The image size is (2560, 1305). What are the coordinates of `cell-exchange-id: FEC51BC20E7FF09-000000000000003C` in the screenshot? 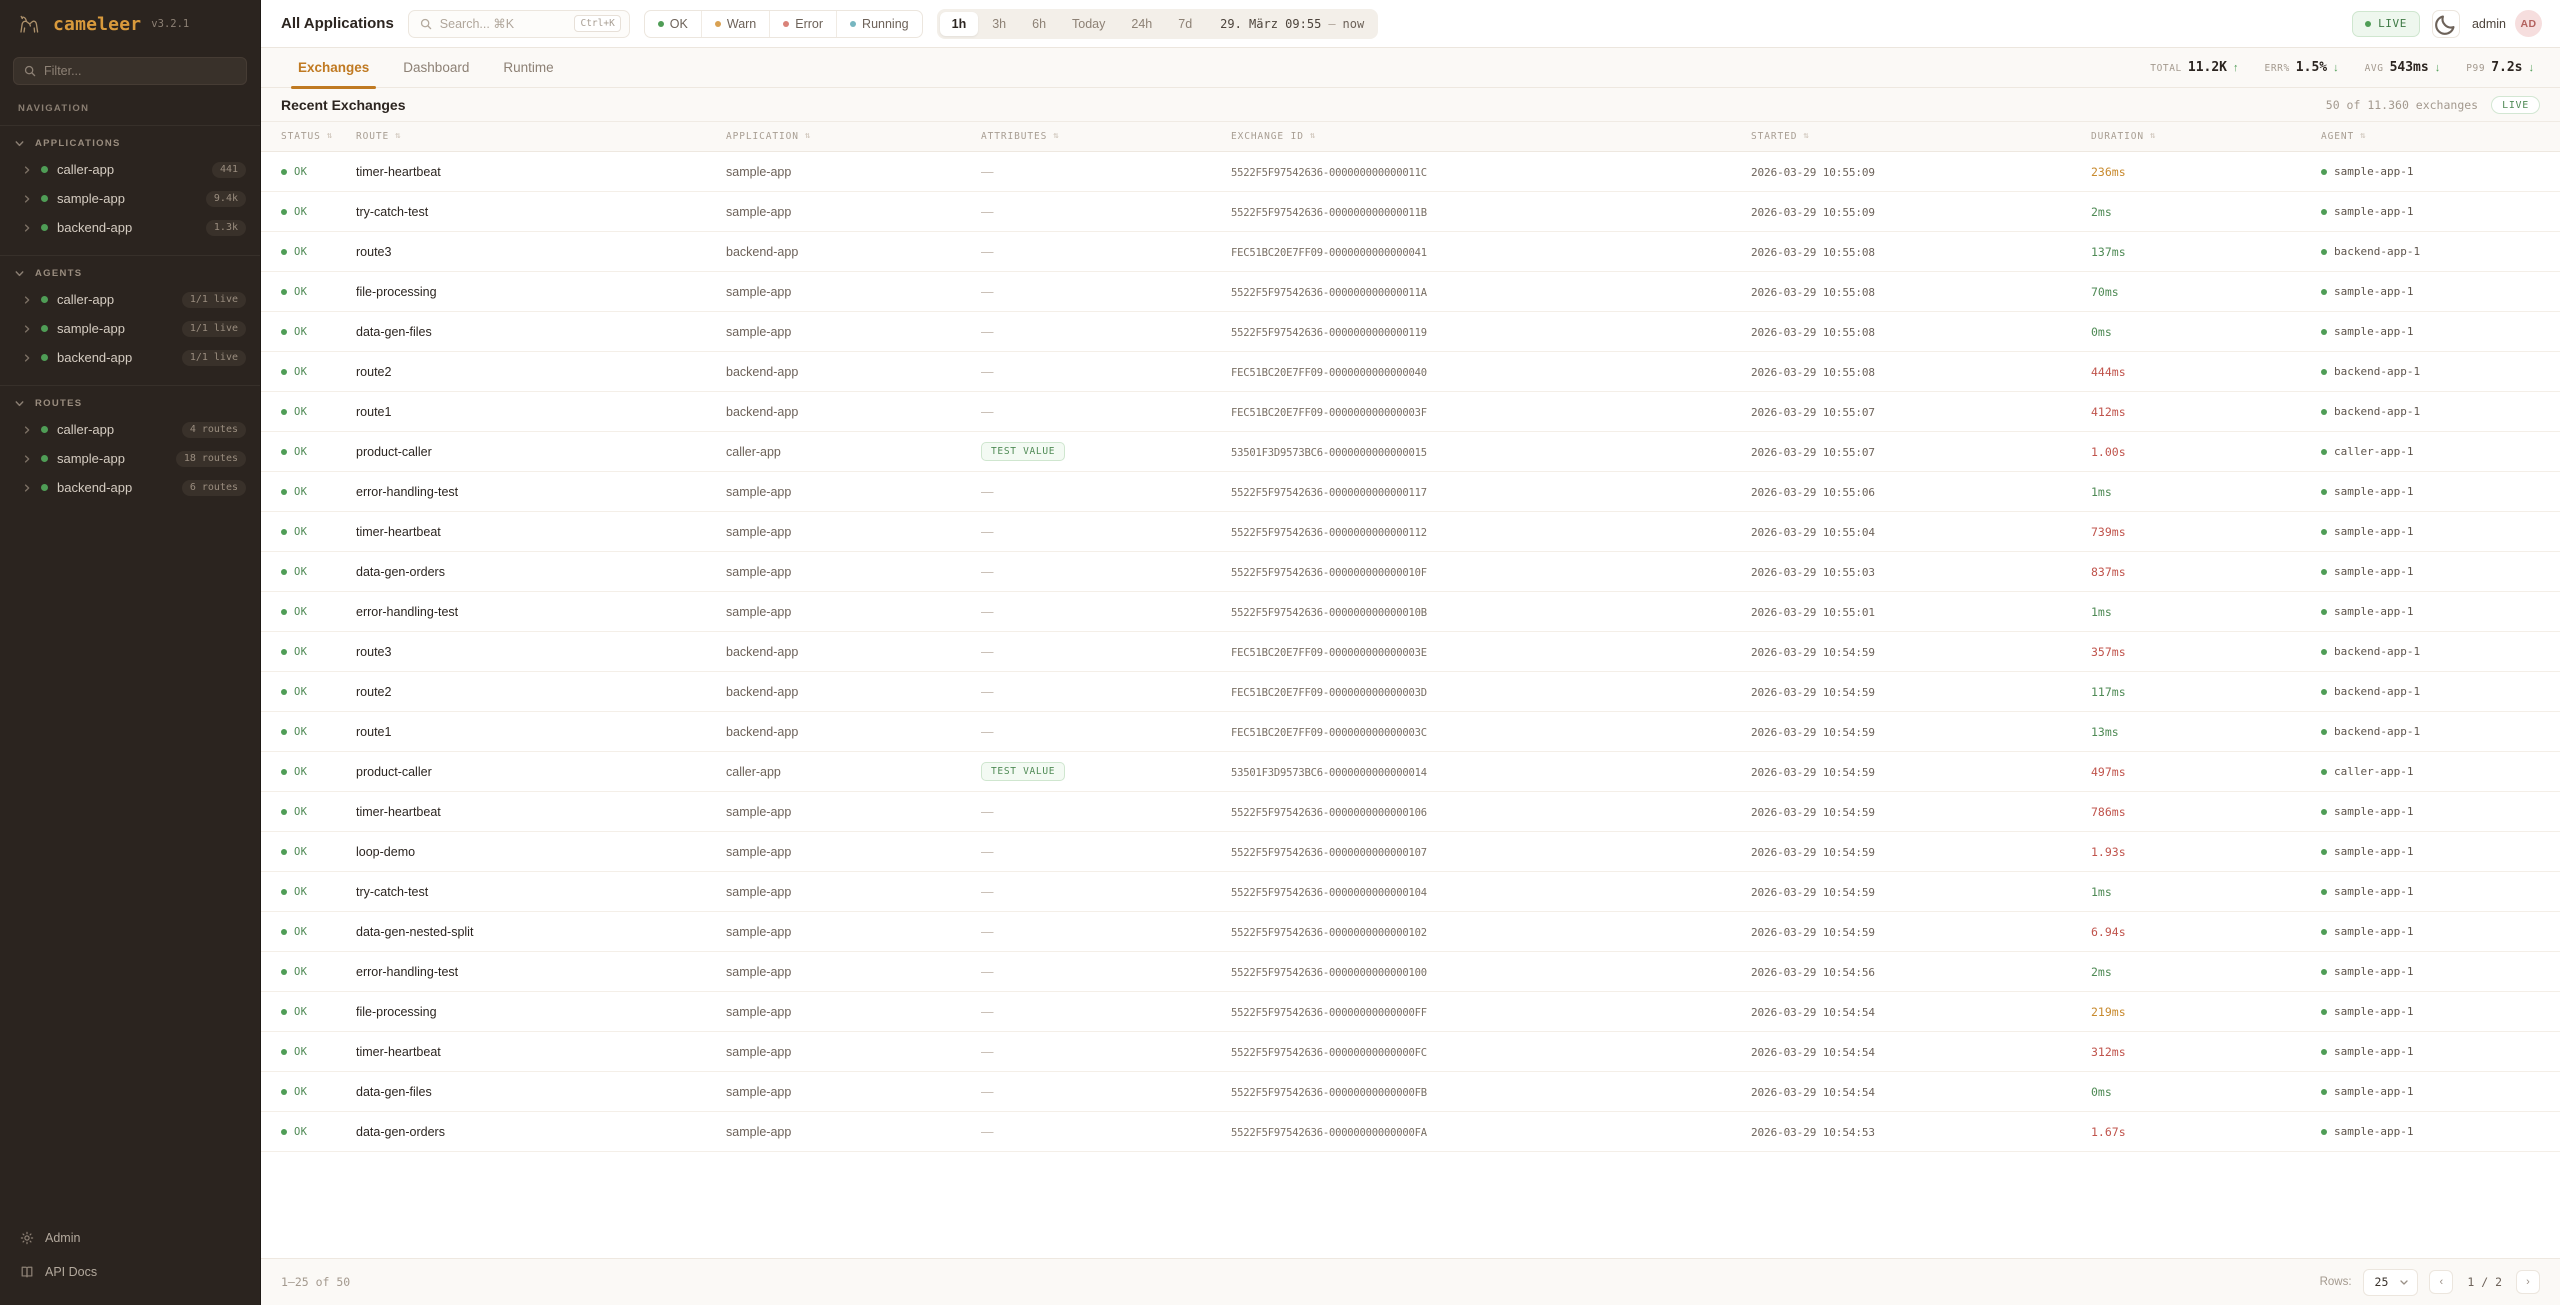 It's located at (1491, 731).